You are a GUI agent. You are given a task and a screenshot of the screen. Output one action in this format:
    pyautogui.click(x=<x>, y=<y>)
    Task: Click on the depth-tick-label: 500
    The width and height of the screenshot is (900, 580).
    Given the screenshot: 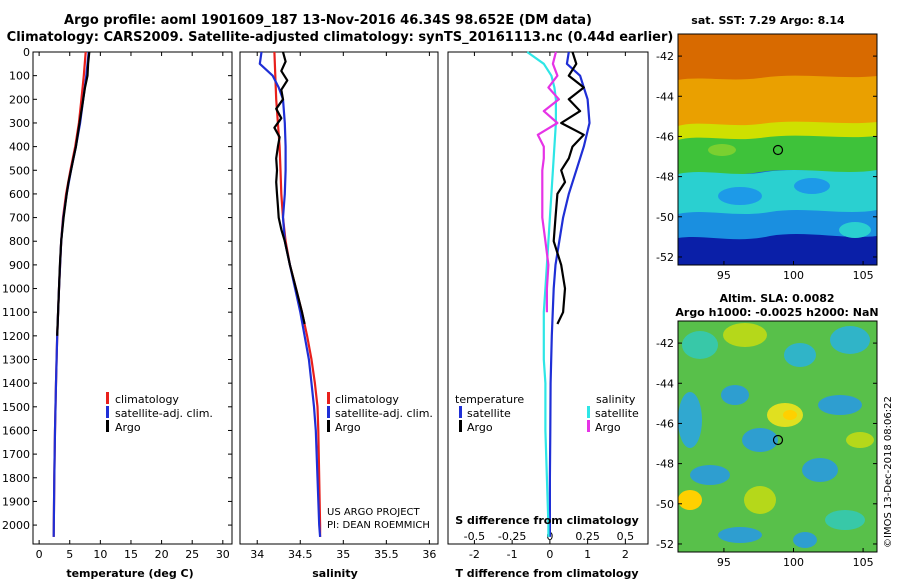 What is the action you would take?
    pyautogui.click(x=19, y=170)
    